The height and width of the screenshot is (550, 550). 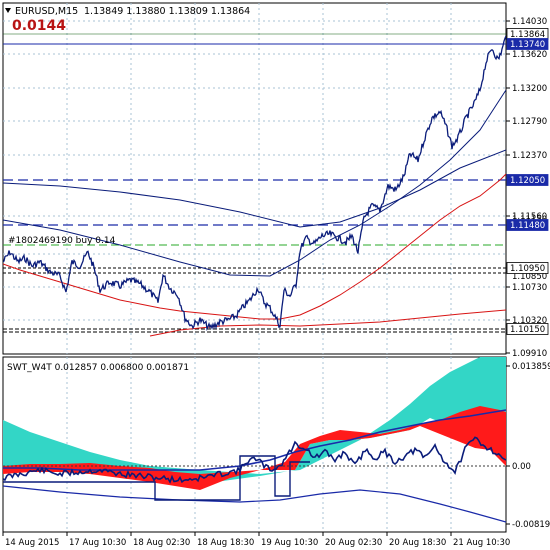 What do you see at coordinates (529, 288) in the screenshot?
I see `y-tick-label: 1.10730` at bounding box center [529, 288].